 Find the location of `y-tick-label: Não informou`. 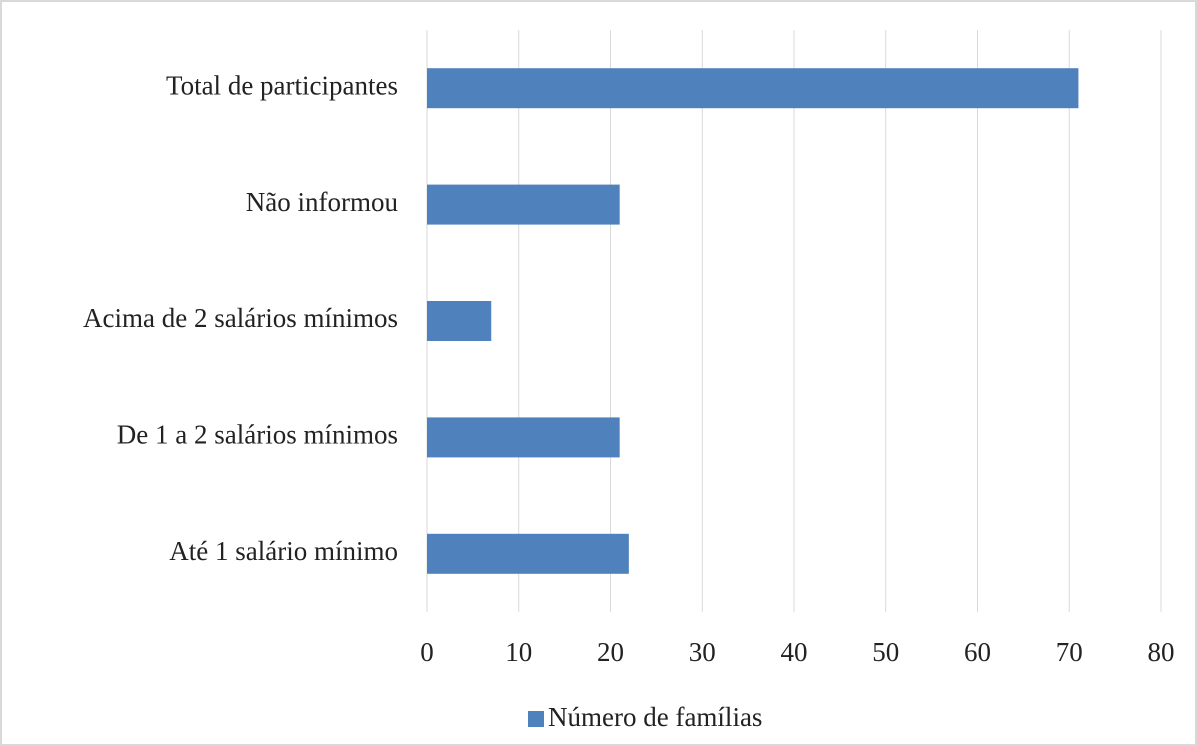

y-tick-label: Não informou is located at coordinates (322, 202).